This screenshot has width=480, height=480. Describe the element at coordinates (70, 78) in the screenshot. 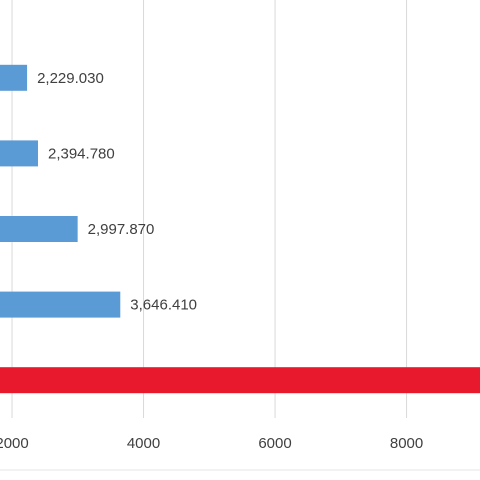

I see `data-label: 2,229.030` at that location.